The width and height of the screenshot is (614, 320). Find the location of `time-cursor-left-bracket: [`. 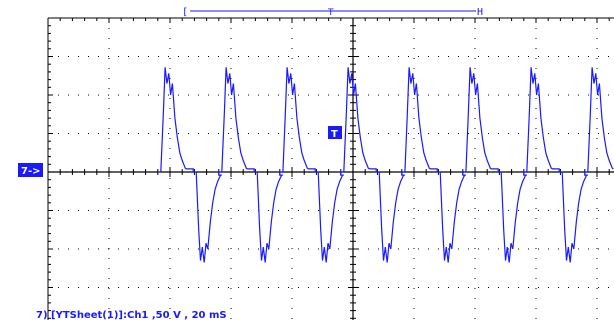

time-cursor-left-bracket: [ is located at coordinates (185, 12).